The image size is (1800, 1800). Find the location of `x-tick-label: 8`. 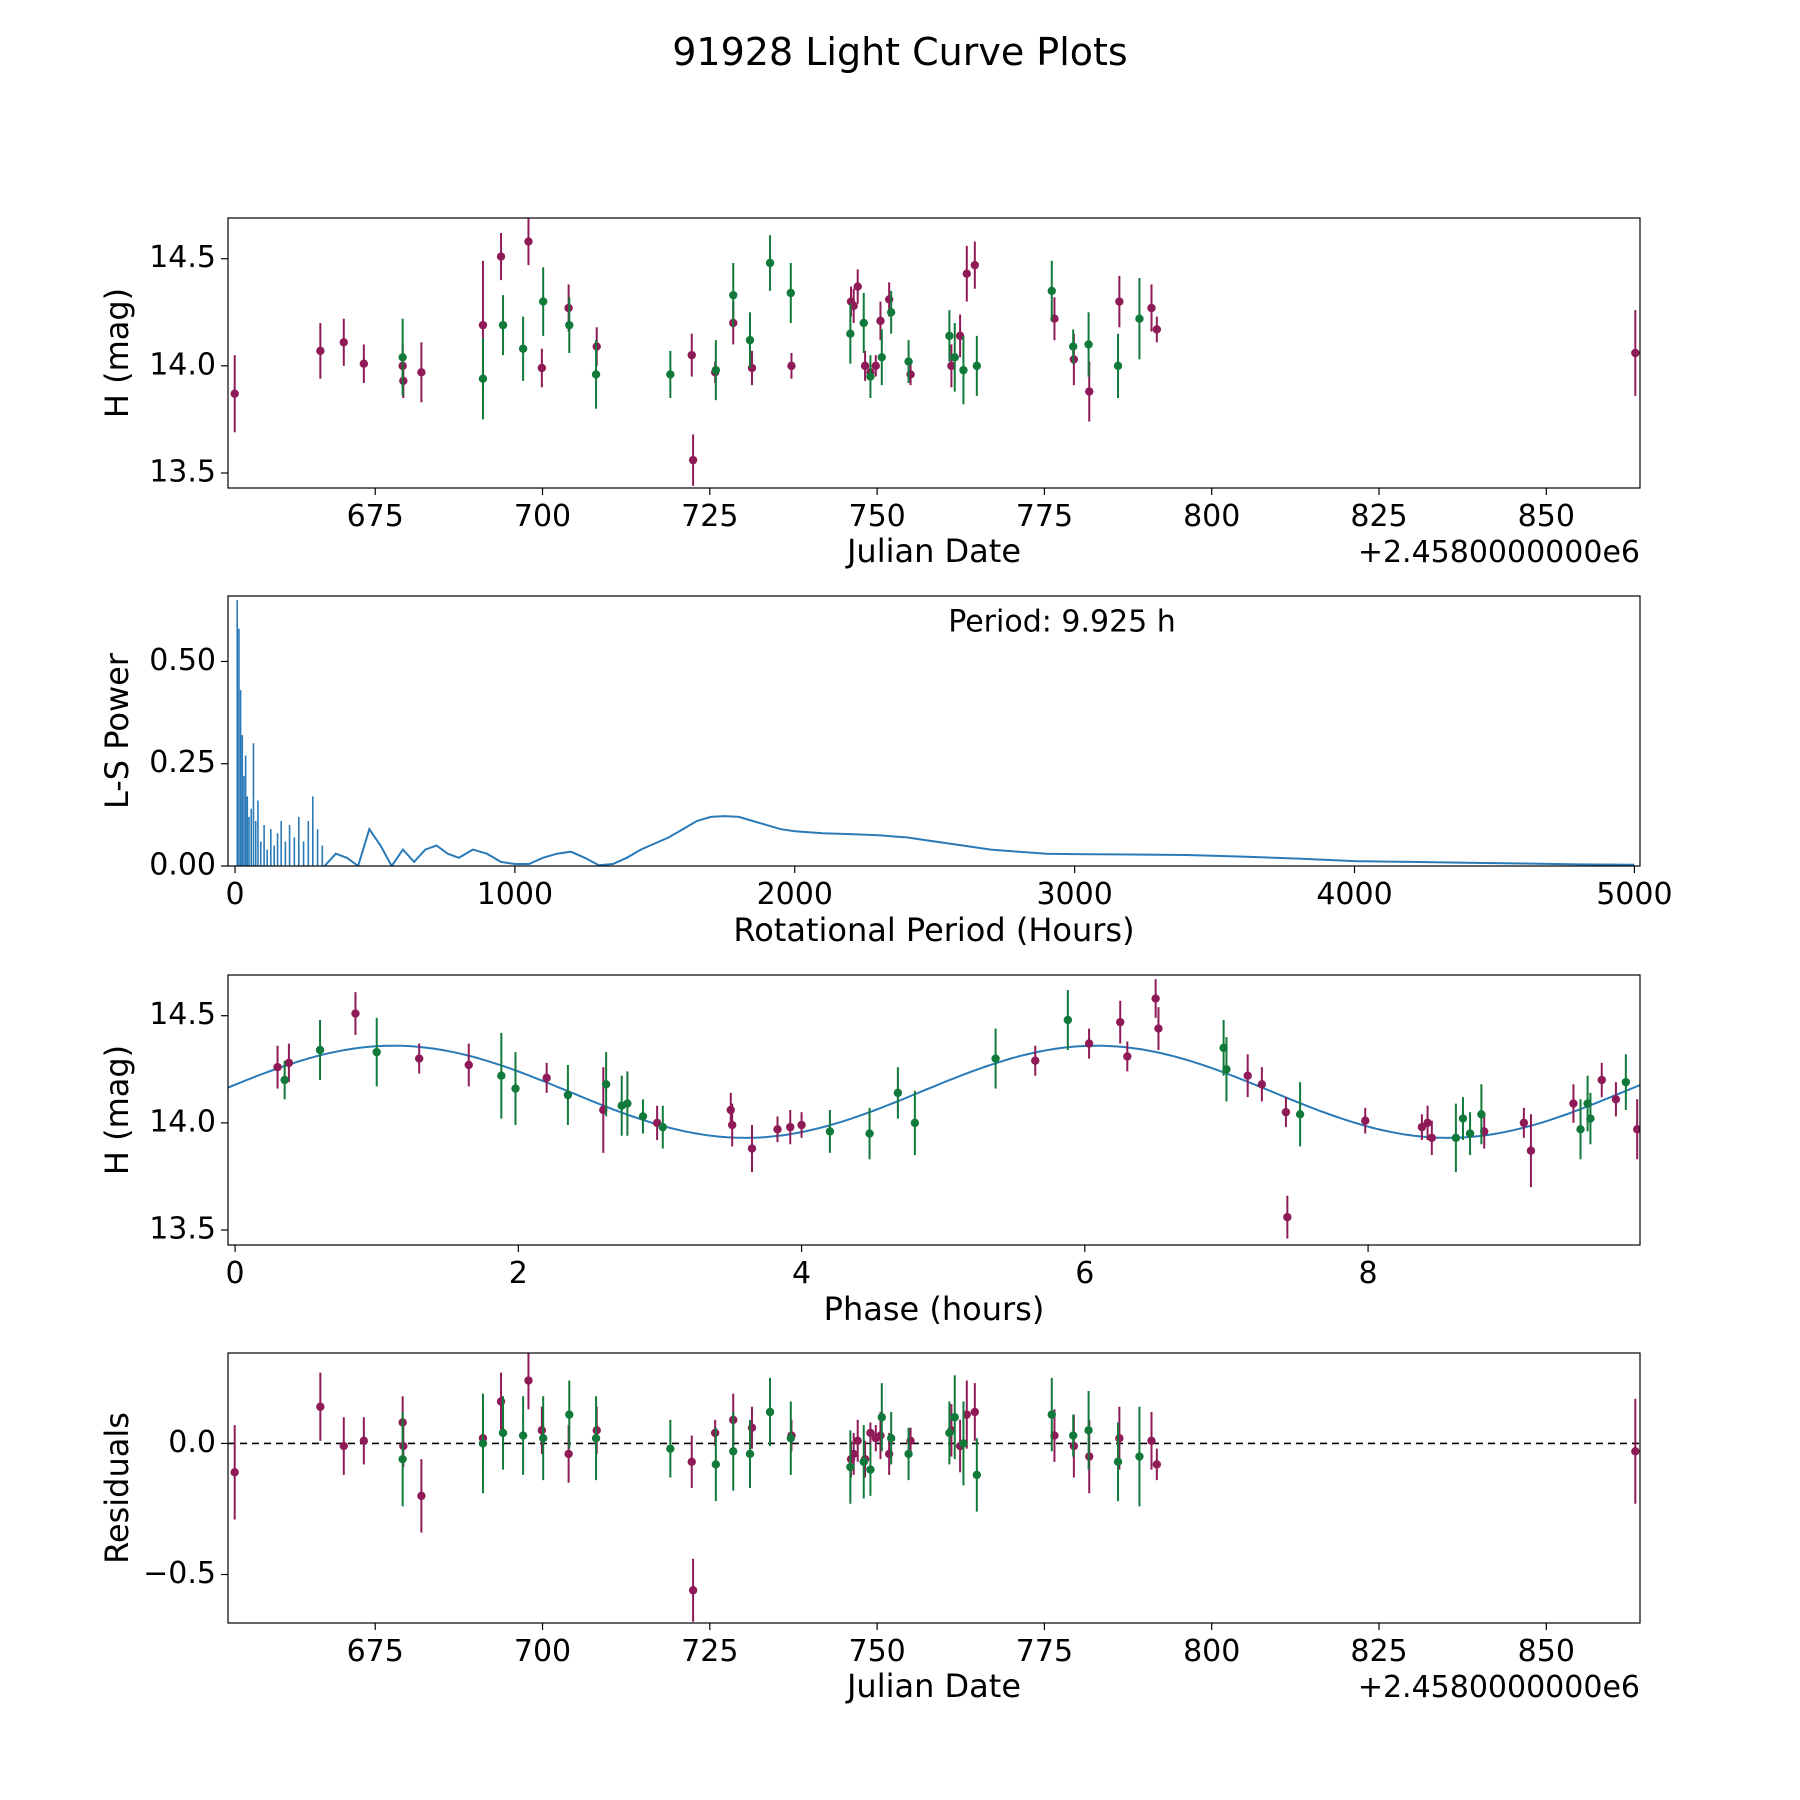

x-tick-label: 8 is located at coordinates (1368, 1273).